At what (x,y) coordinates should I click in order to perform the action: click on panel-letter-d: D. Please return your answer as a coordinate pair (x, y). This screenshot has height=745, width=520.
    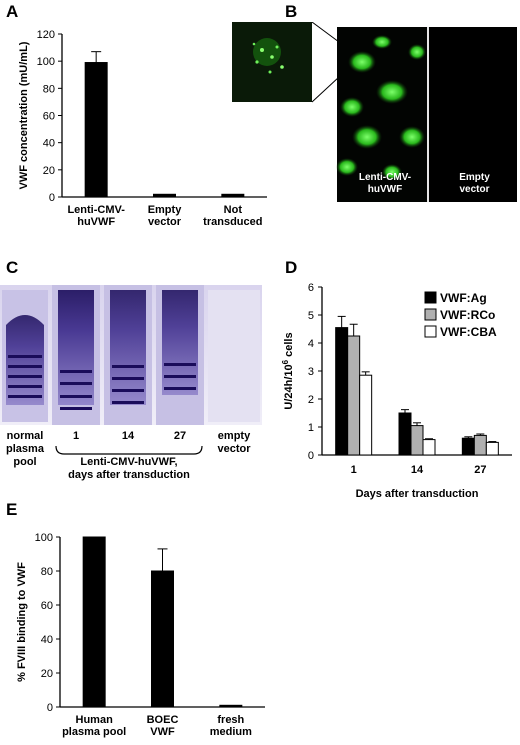
    Looking at the image, I should click on (291, 267).